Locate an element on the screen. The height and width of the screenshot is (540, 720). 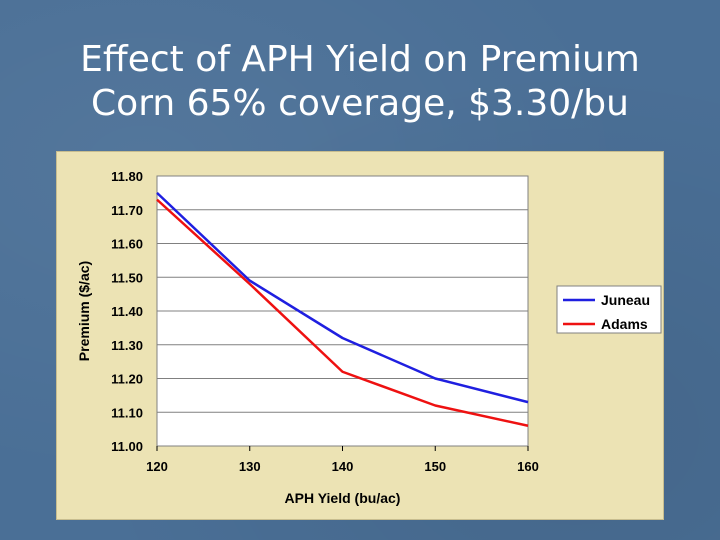
y-tick-label: 11.00 is located at coordinates (127, 446).